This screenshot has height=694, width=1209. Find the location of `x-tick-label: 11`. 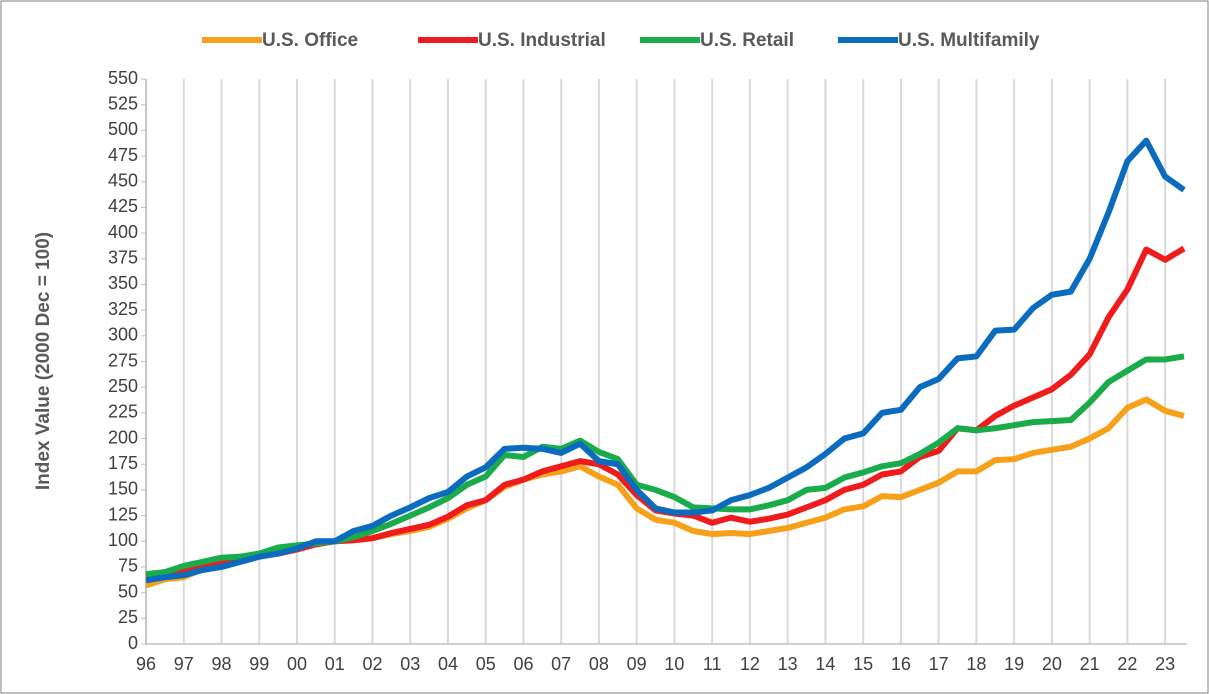

x-tick-label: 11 is located at coordinates (712, 664).